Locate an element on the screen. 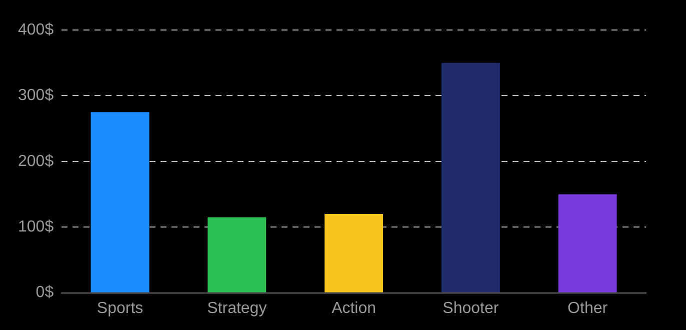 Image resolution: width=686 pixels, height=330 pixels. y-tick-label: 0$ is located at coordinates (45, 293).